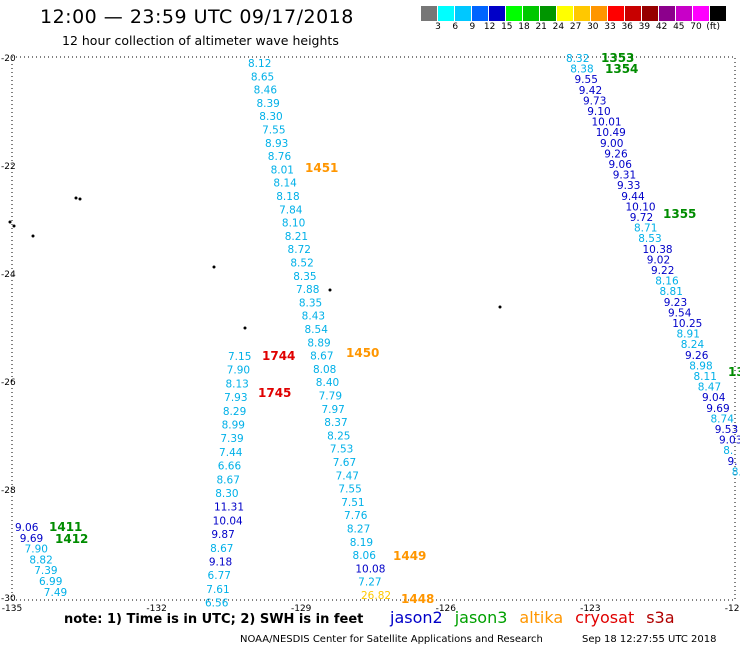 This screenshot has width=740, height=650. Describe the element at coordinates (217, 604) in the screenshot. I see `wave-height-value: 6.56` at that location.